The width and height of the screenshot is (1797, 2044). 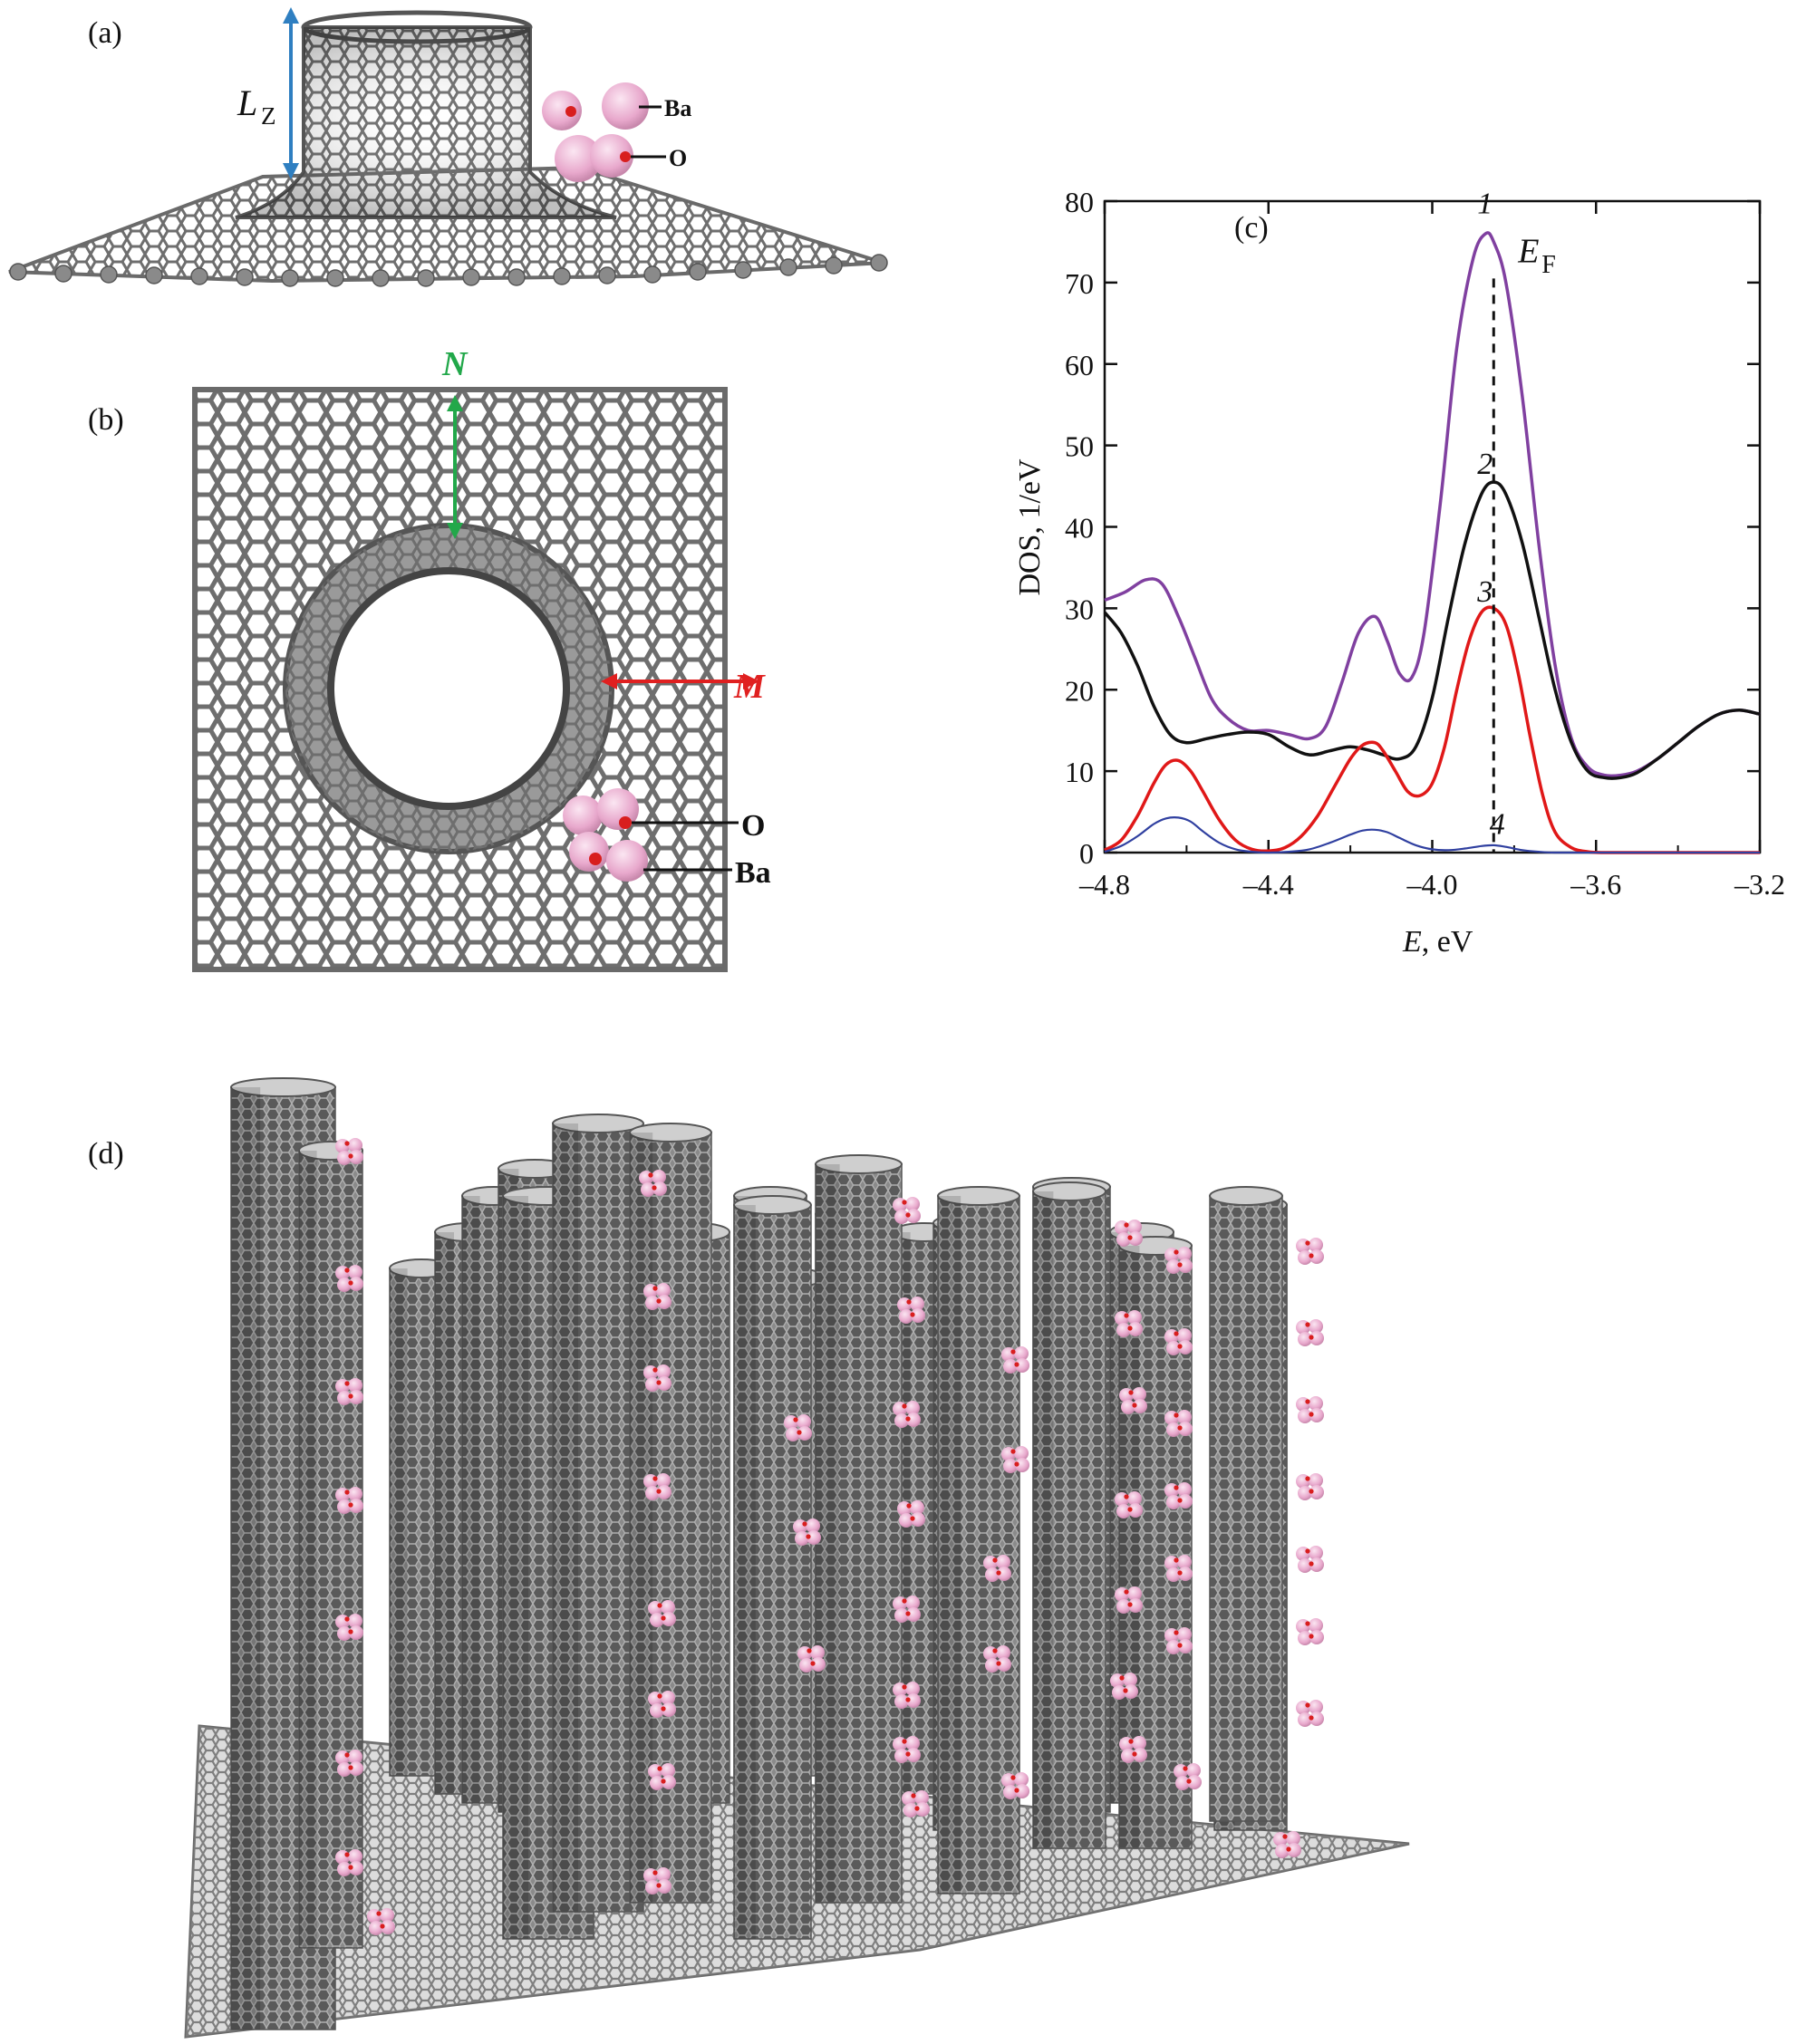 I want to click on x-axis-label-unit: , eV, so click(x=1447, y=942).